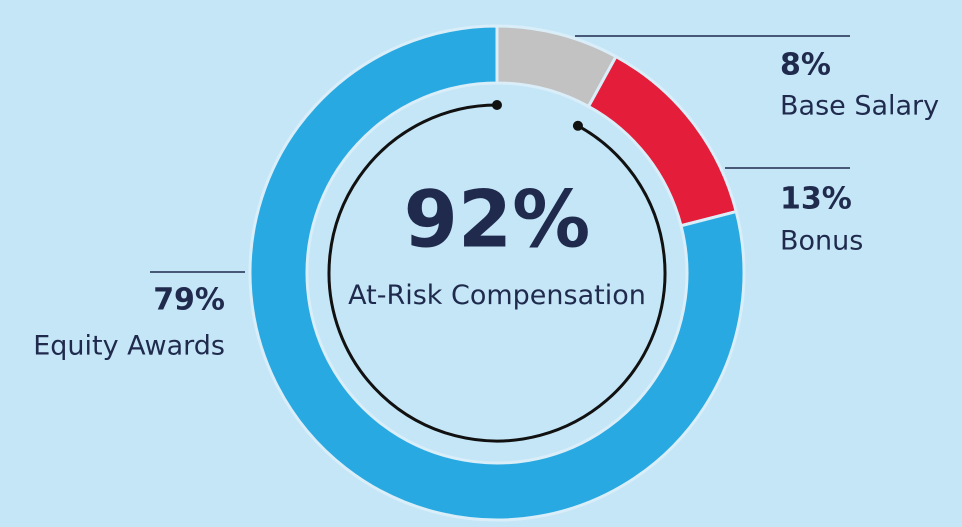  Describe the element at coordinates (129, 346) in the screenshot. I see `category-label: Equity Awards` at that location.